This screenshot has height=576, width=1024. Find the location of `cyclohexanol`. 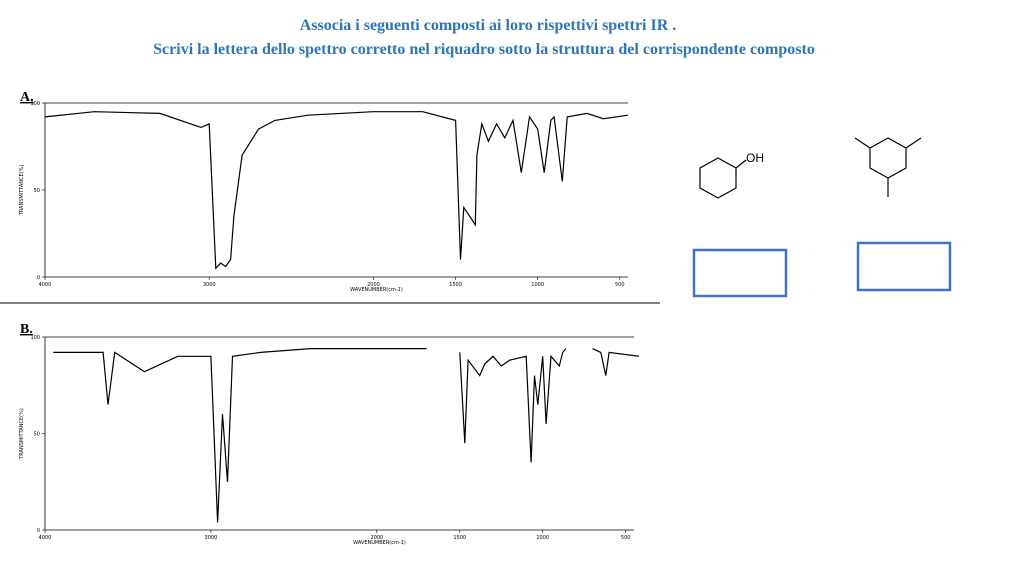

cyclohexanol is located at coordinates (723, 178).